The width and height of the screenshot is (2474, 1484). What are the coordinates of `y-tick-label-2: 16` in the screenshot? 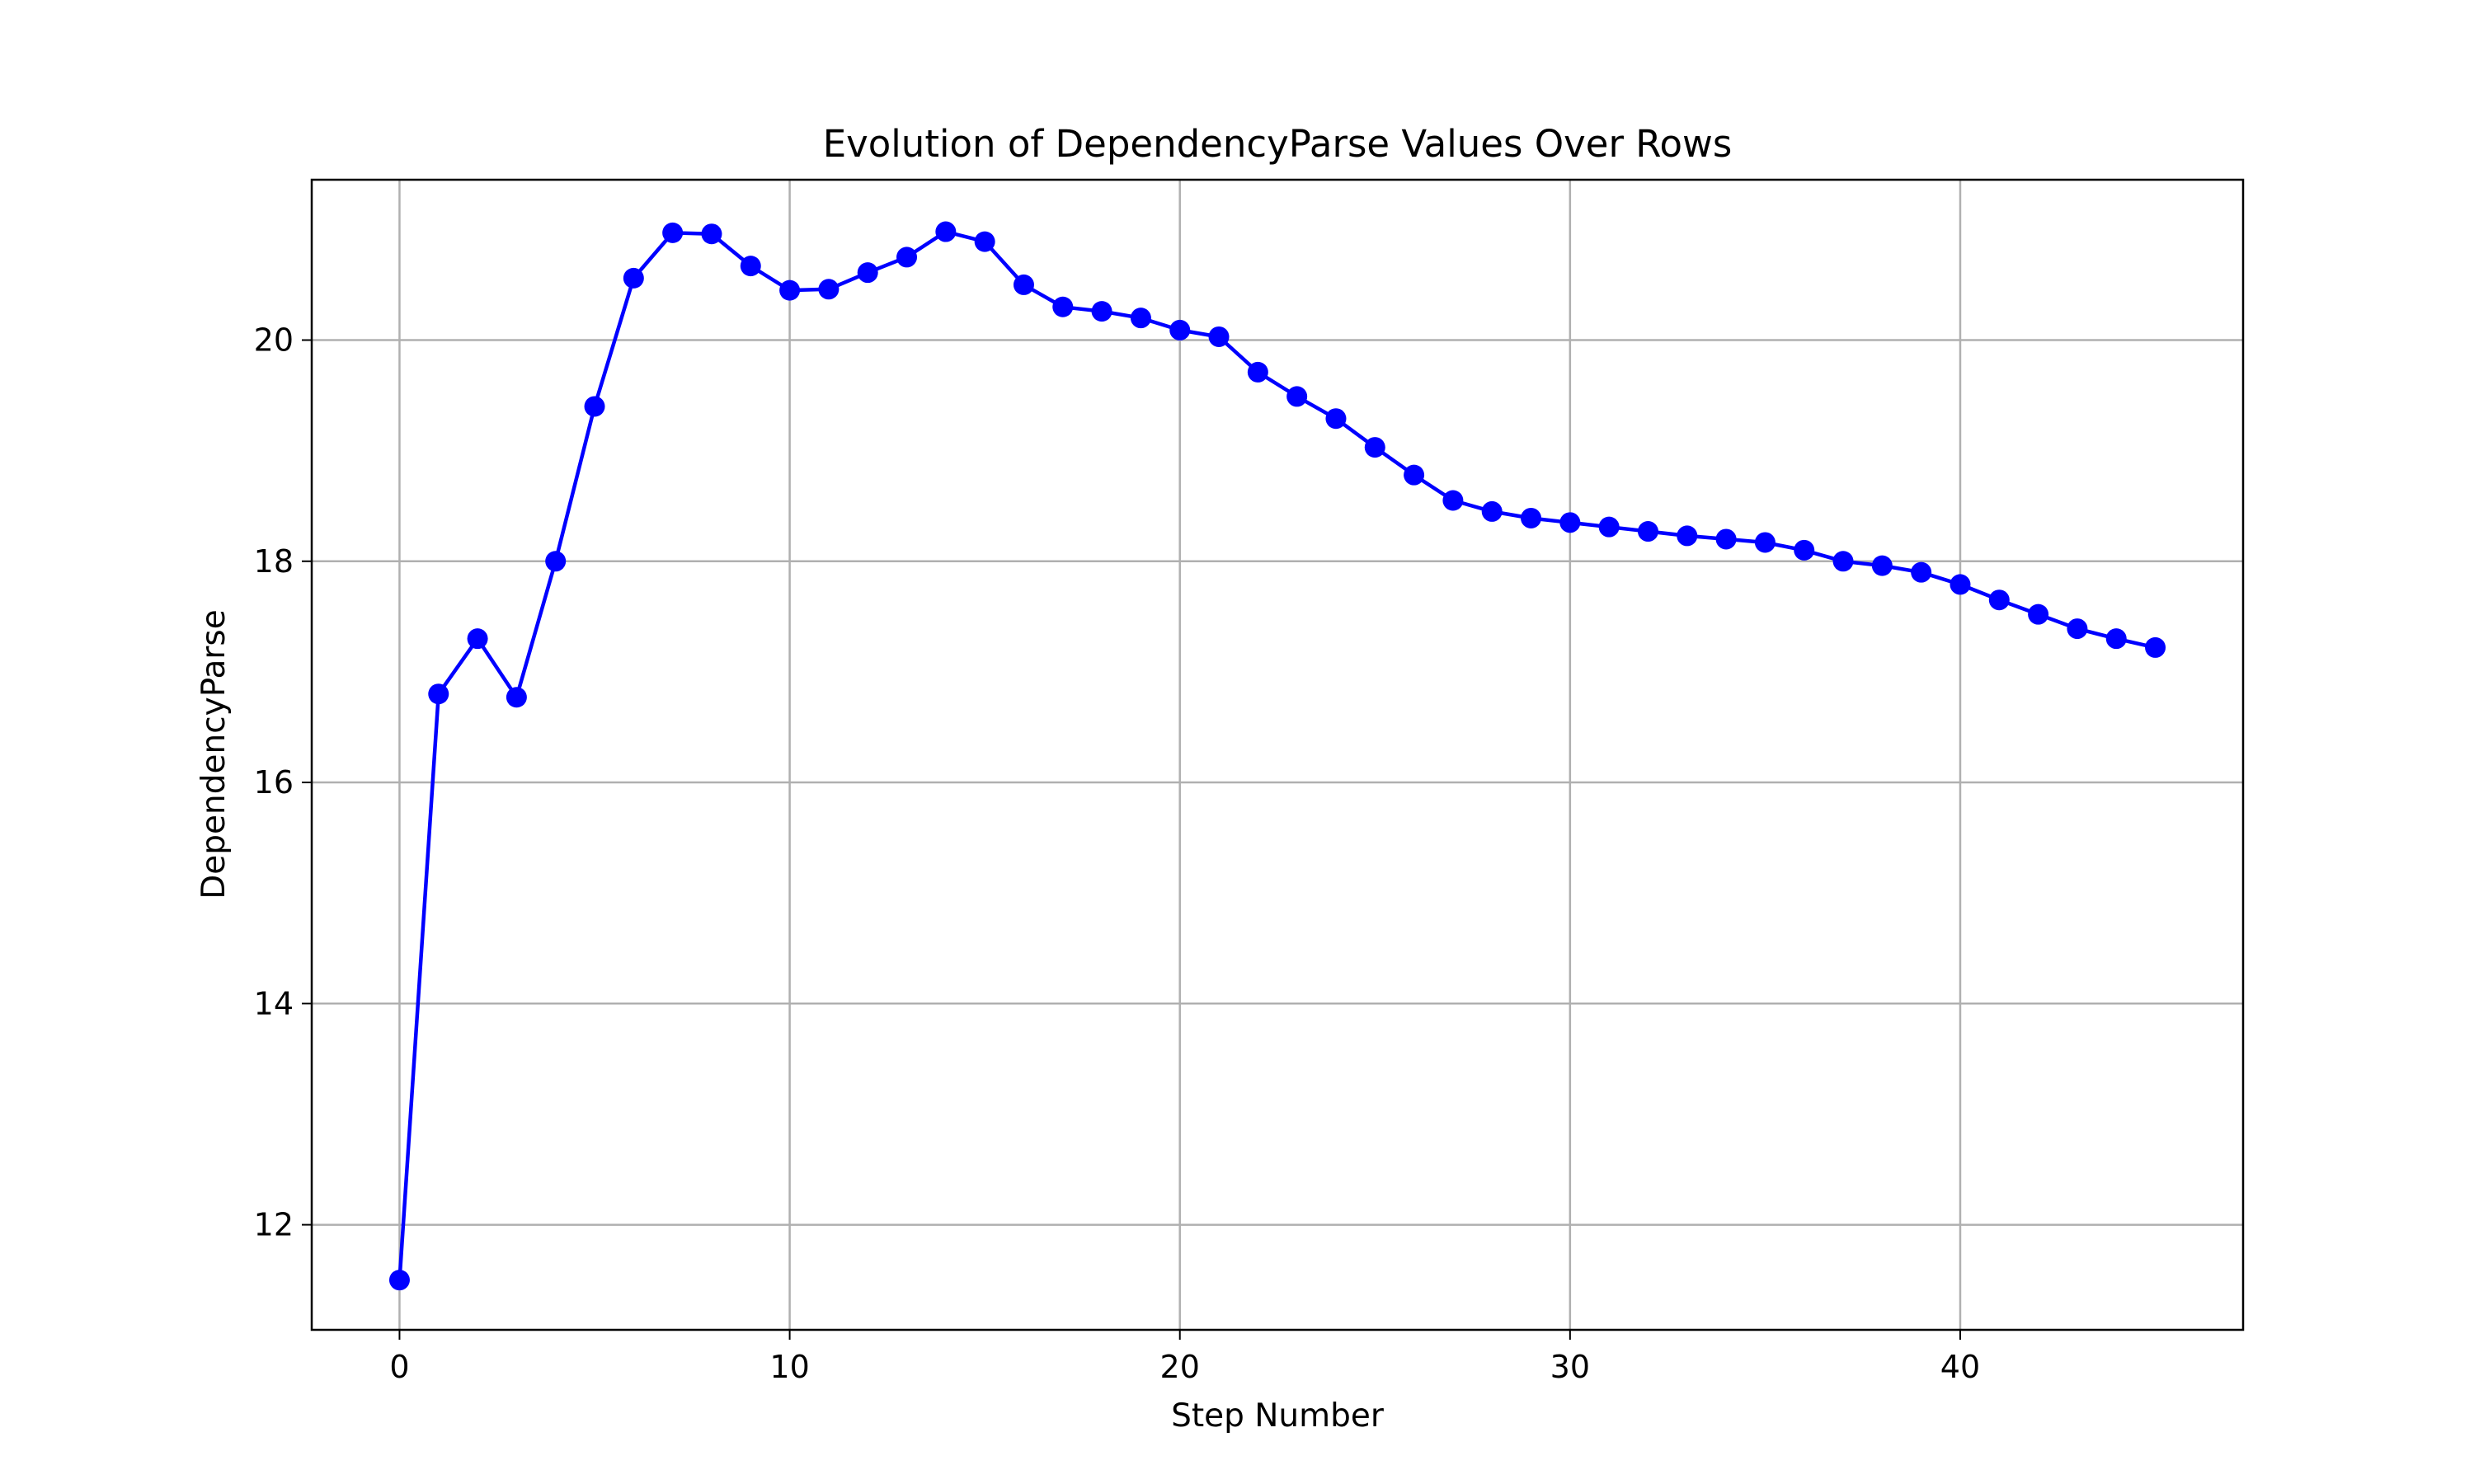 It's located at (274, 782).